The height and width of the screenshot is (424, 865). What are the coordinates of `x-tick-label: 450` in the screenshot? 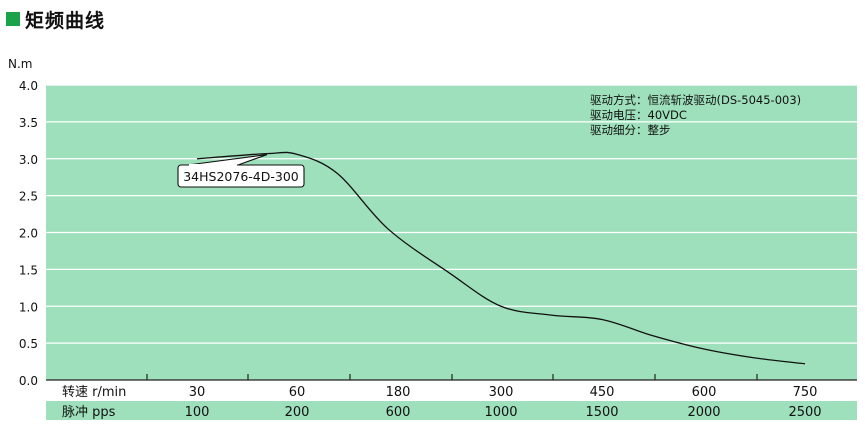 It's located at (602, 392).